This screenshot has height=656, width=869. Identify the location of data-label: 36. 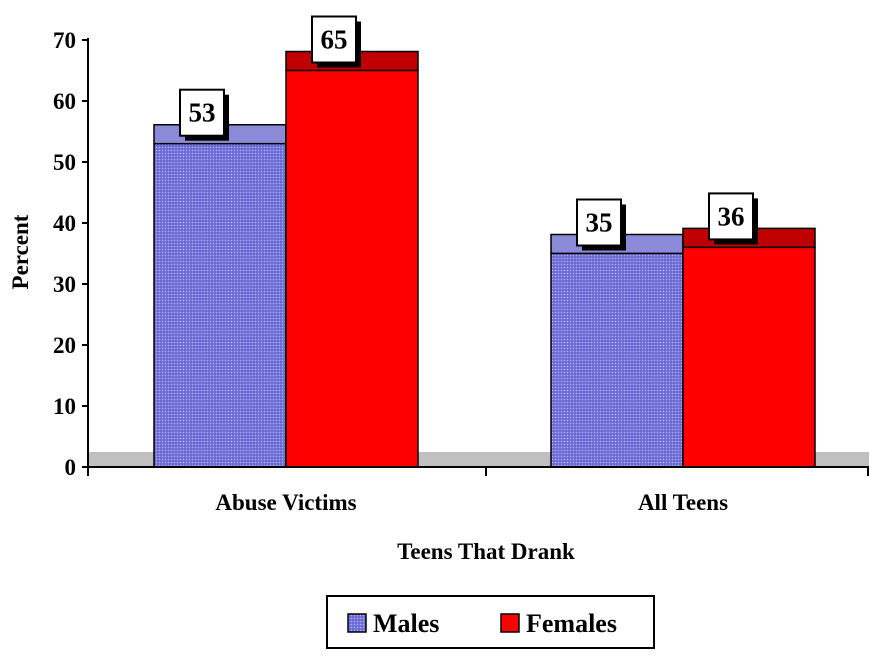
(731, 216).